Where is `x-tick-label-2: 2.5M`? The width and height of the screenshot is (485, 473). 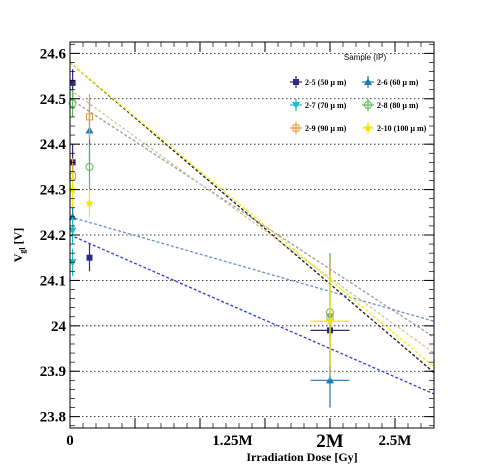 x-tick-label-2: 2.5M is located at coordinates (395, 441).